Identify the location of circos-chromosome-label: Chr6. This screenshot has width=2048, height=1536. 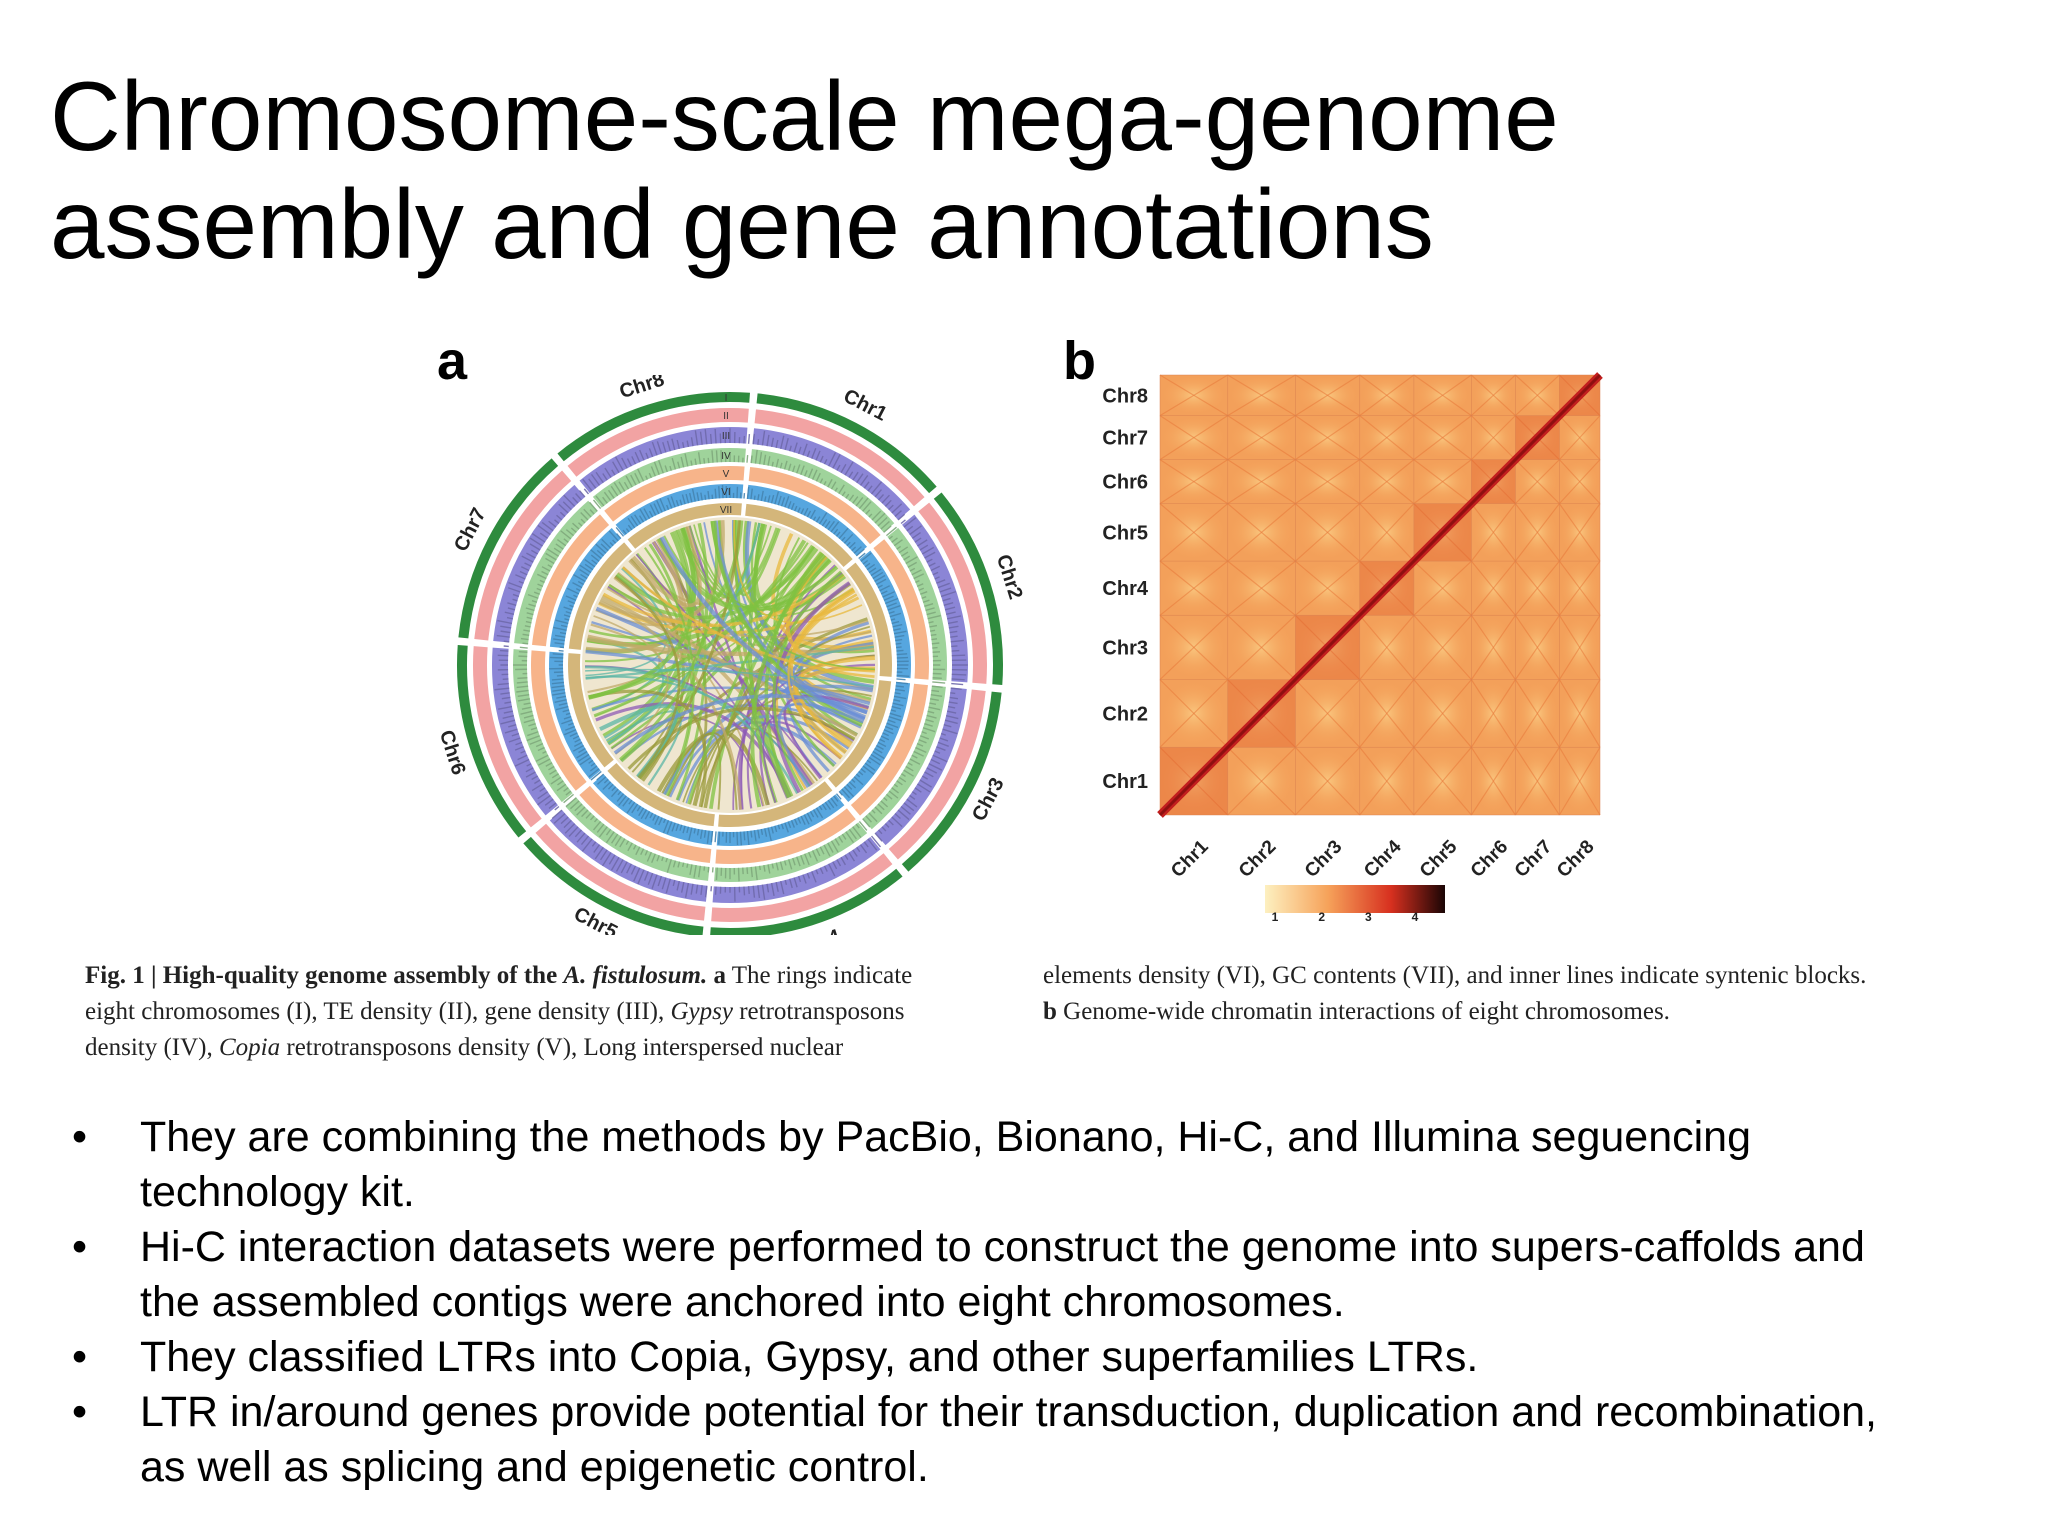
(452, 753).